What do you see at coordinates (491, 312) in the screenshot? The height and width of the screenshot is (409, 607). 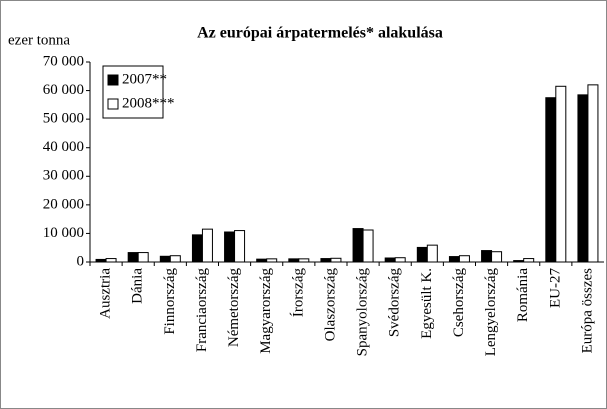 I see `x-tick-label: Lengyelország` at bounding box center [491, 312].